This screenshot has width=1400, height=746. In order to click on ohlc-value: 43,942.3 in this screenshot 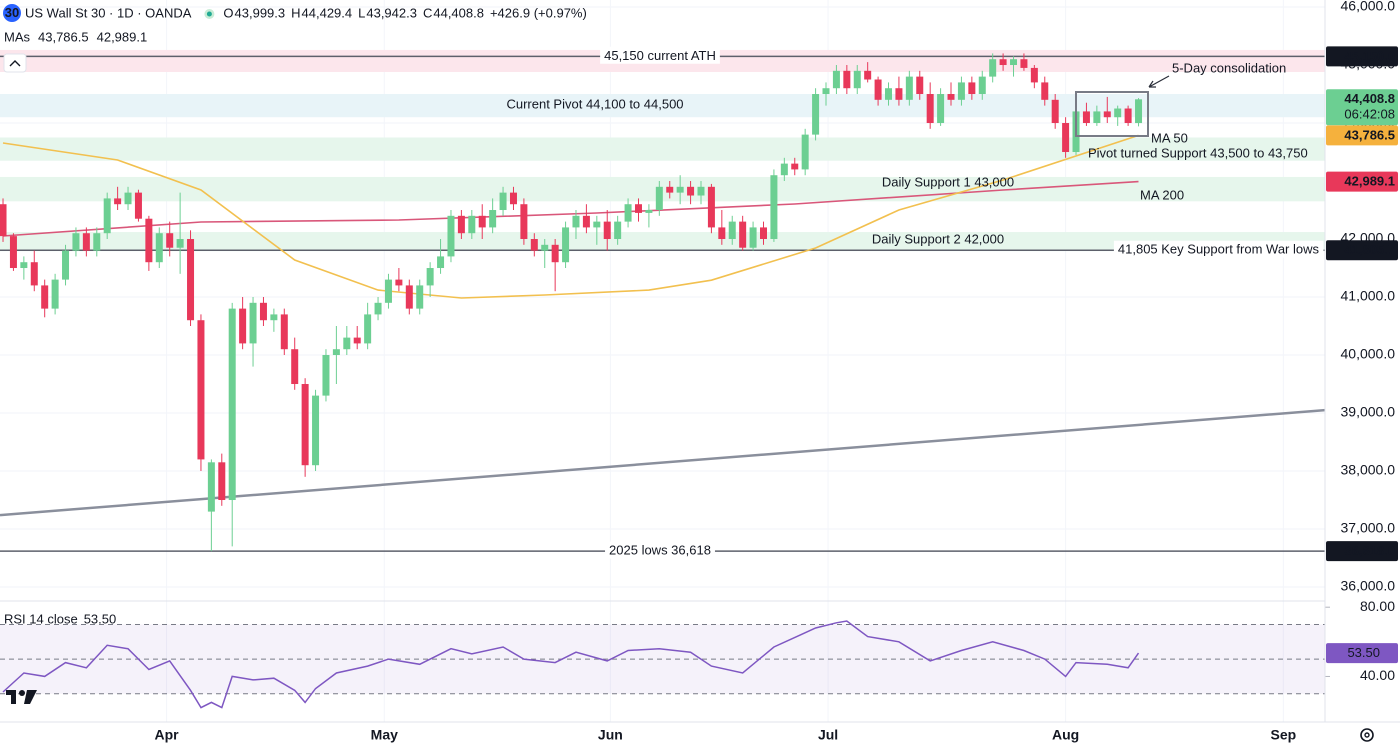, I will do `click(391, 12)`.